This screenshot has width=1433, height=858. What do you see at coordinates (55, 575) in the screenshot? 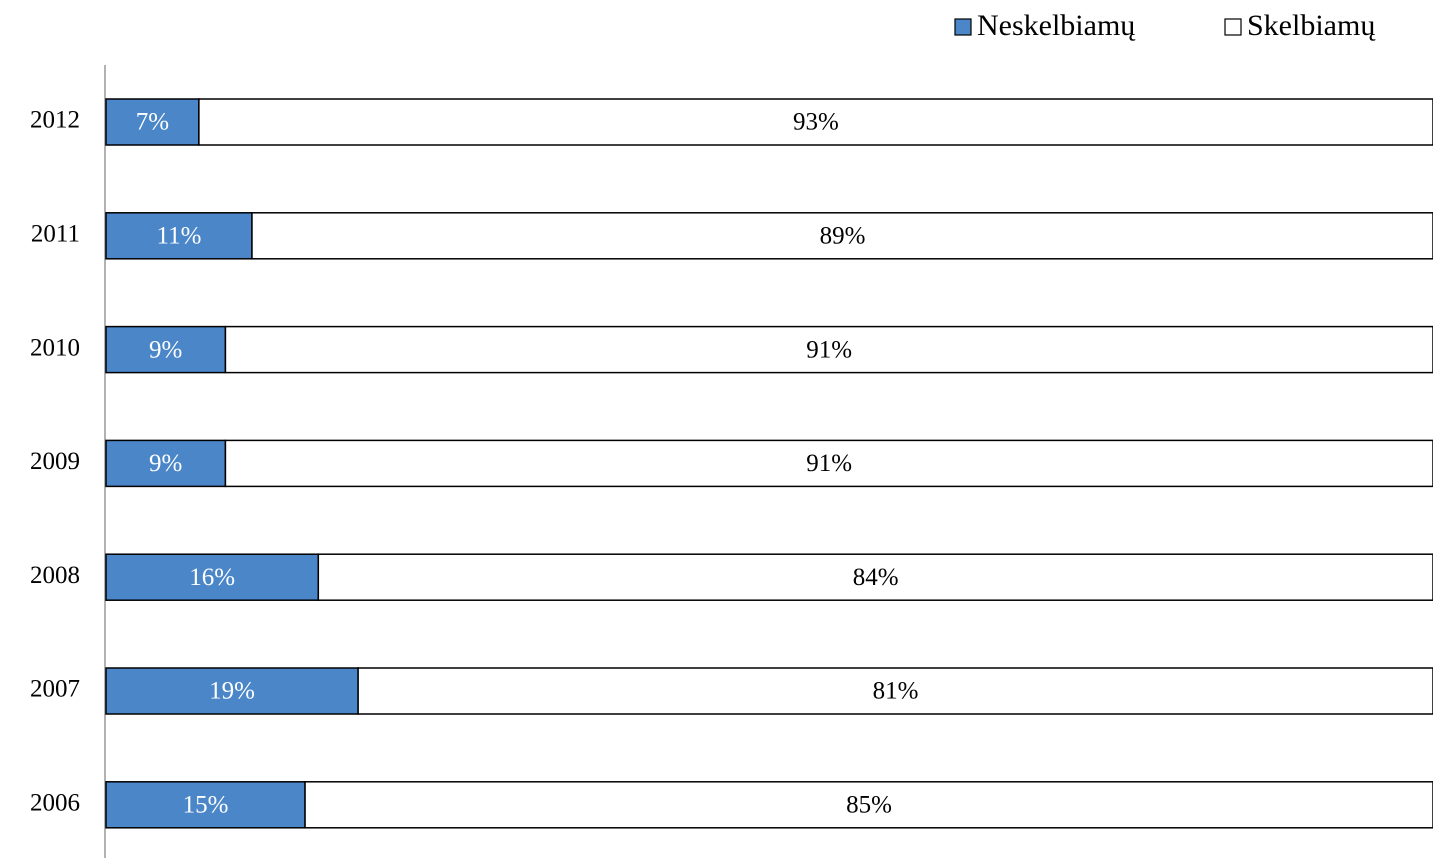
I see `y-tick-label: 2008` at bounding box center [55, 575].